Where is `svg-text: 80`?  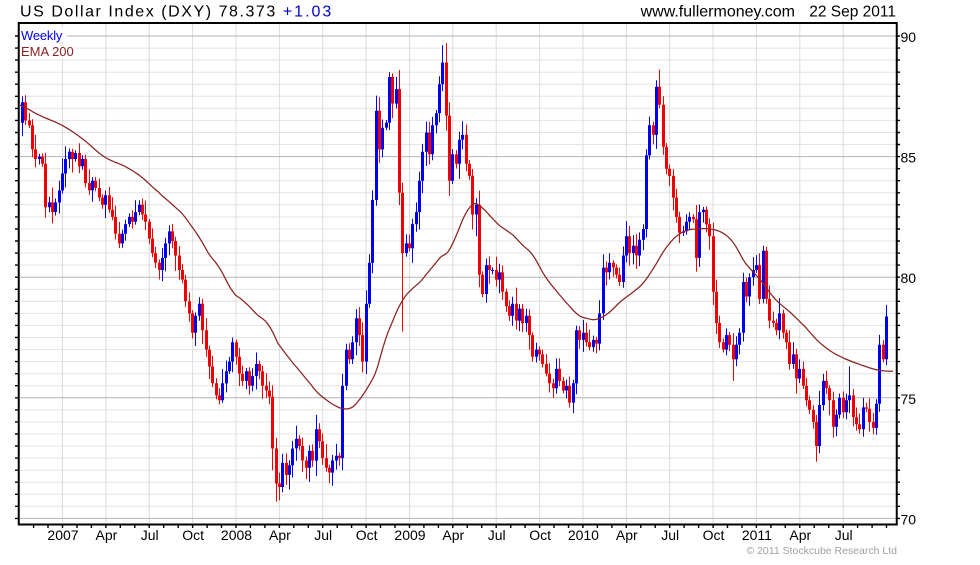 svg-text: 80 is located at coordinates (909, 278).